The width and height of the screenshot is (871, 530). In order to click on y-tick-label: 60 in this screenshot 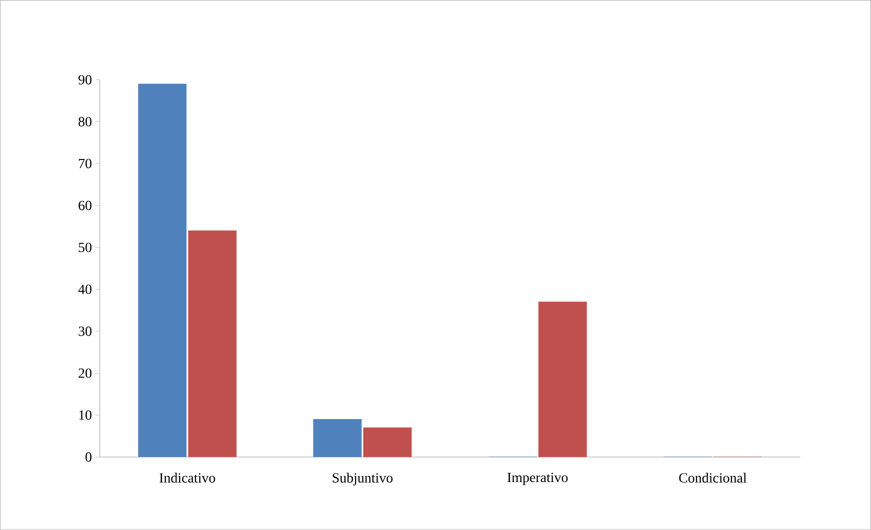, I will do `click(85, 205)`.